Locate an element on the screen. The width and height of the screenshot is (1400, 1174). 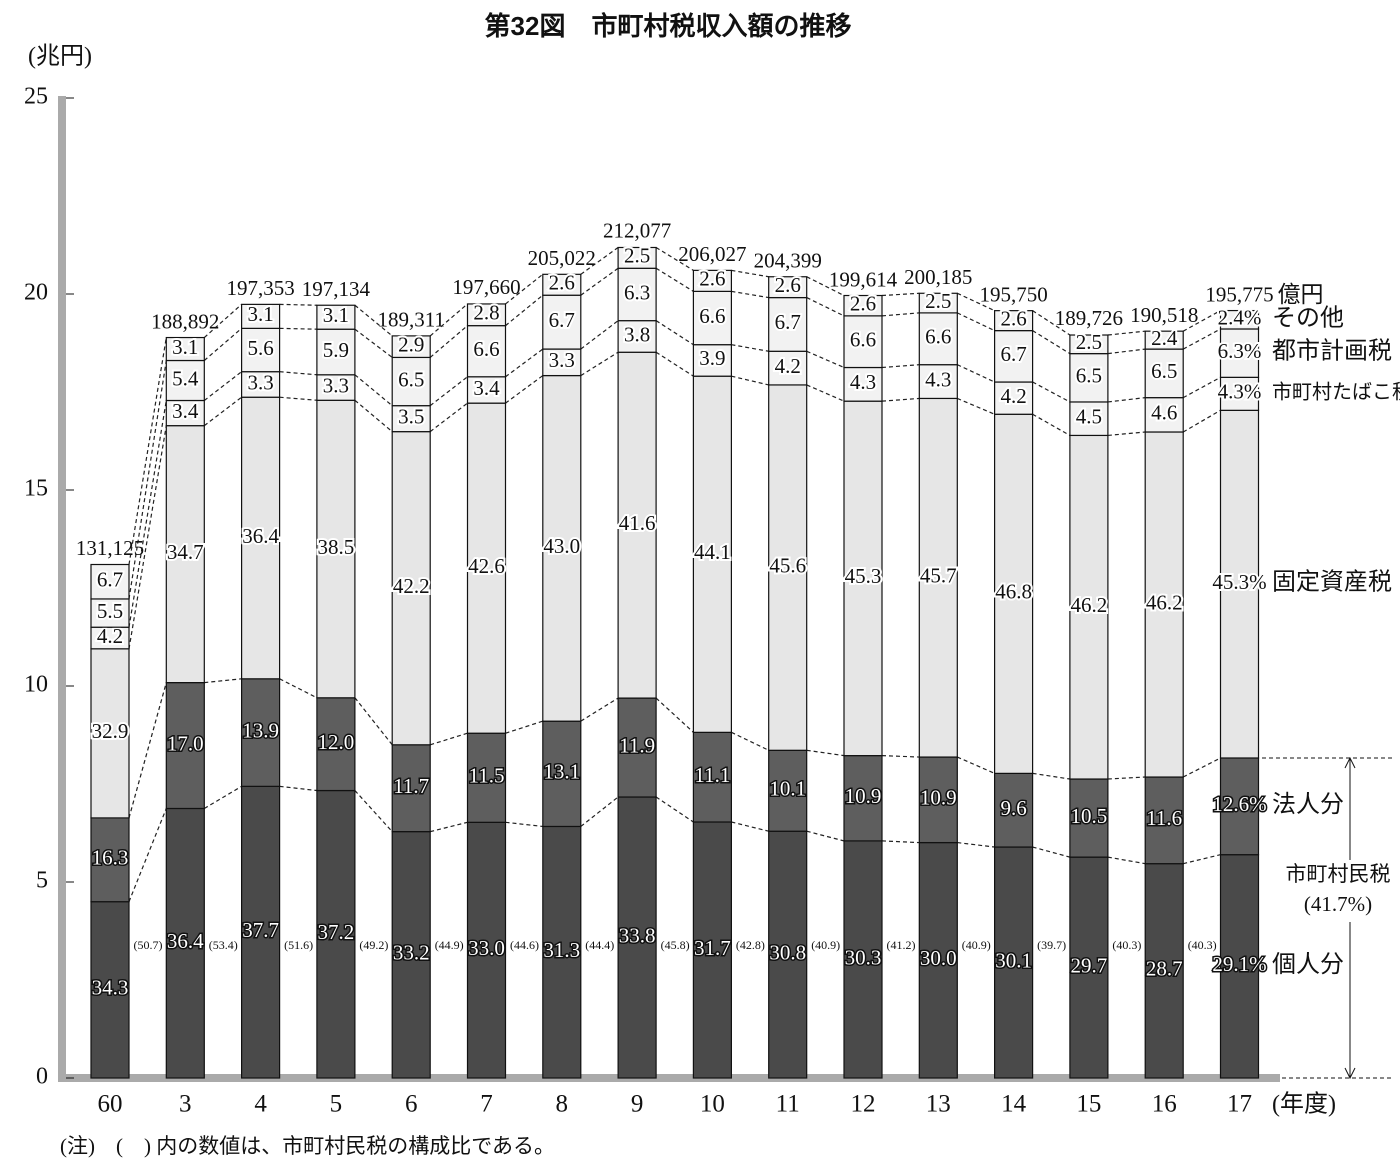
share-label: (44.9) is located at coordinates (449, 945).